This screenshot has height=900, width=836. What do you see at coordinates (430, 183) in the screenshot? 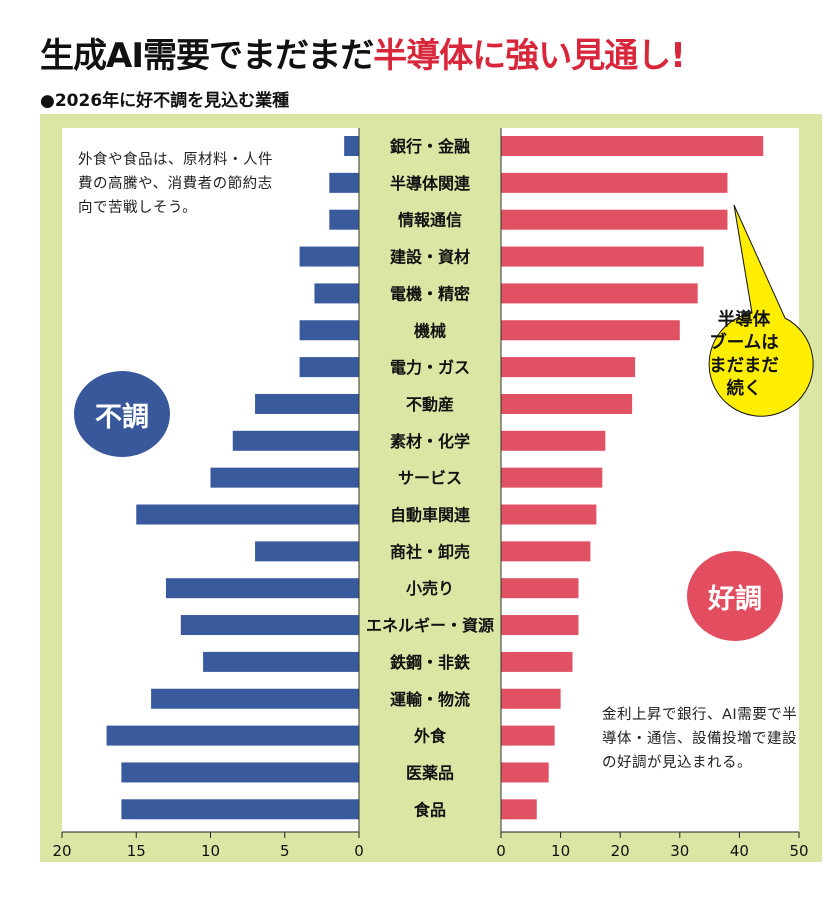
I see `category-label: 半導体関連` at bounding box center [430, 183].